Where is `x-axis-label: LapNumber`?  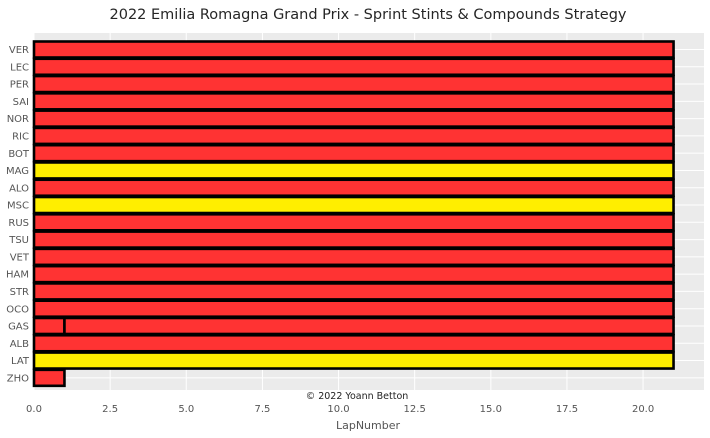 x-axis-label: LapNumber is located at coordinates (368, 425).